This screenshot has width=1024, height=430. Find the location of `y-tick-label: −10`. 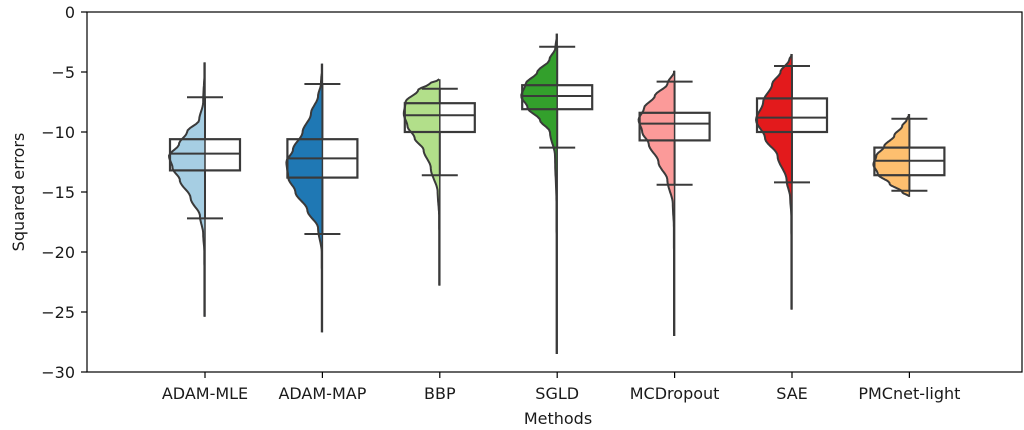

y-tick-label: −10 is located at coordinates (58, 132).